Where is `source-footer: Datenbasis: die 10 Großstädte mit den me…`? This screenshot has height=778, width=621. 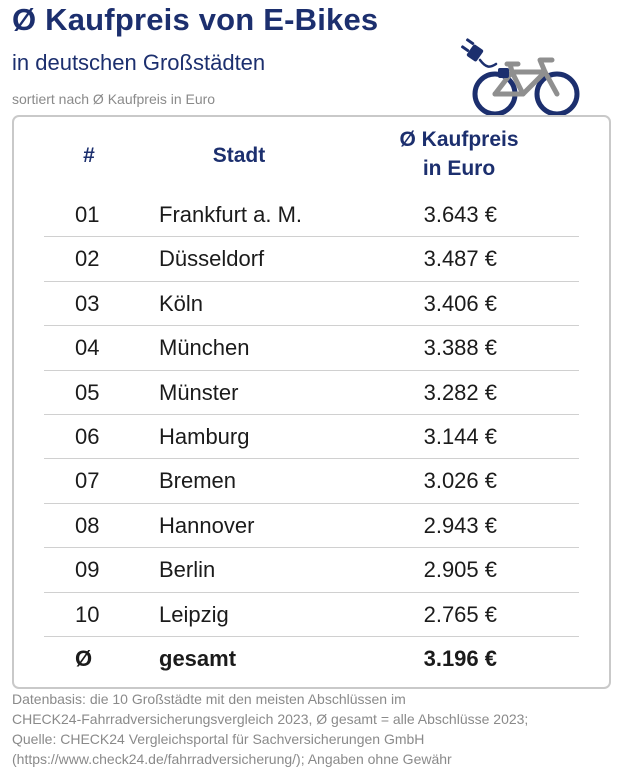 source-footer: Datenbasis: die 10 Großstädte mit den me… is located at coordinates (312, 729).